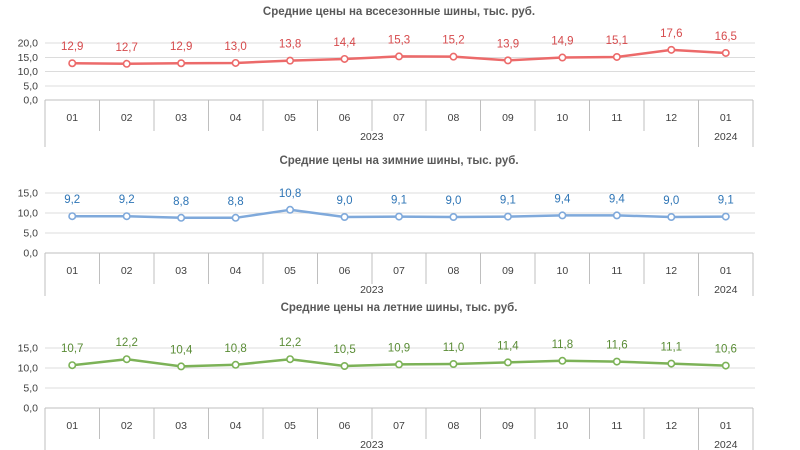  What do you see at coordinates (344, 43) in the screenshot?
I see `data-point-label: 14,4` at bounding box center [344, 43].